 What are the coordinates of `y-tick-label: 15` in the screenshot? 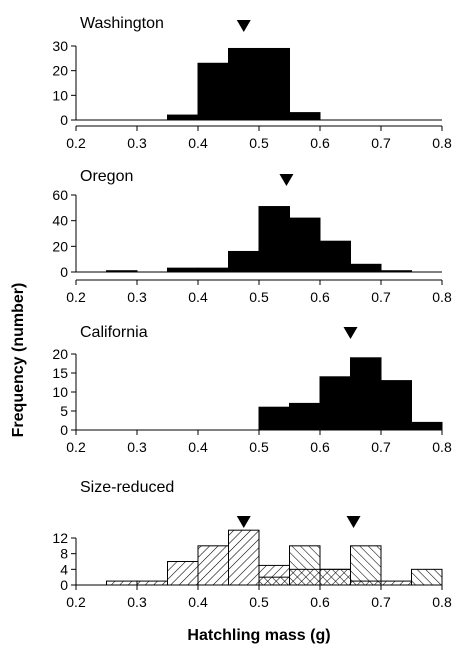 It's located at (60, 373).